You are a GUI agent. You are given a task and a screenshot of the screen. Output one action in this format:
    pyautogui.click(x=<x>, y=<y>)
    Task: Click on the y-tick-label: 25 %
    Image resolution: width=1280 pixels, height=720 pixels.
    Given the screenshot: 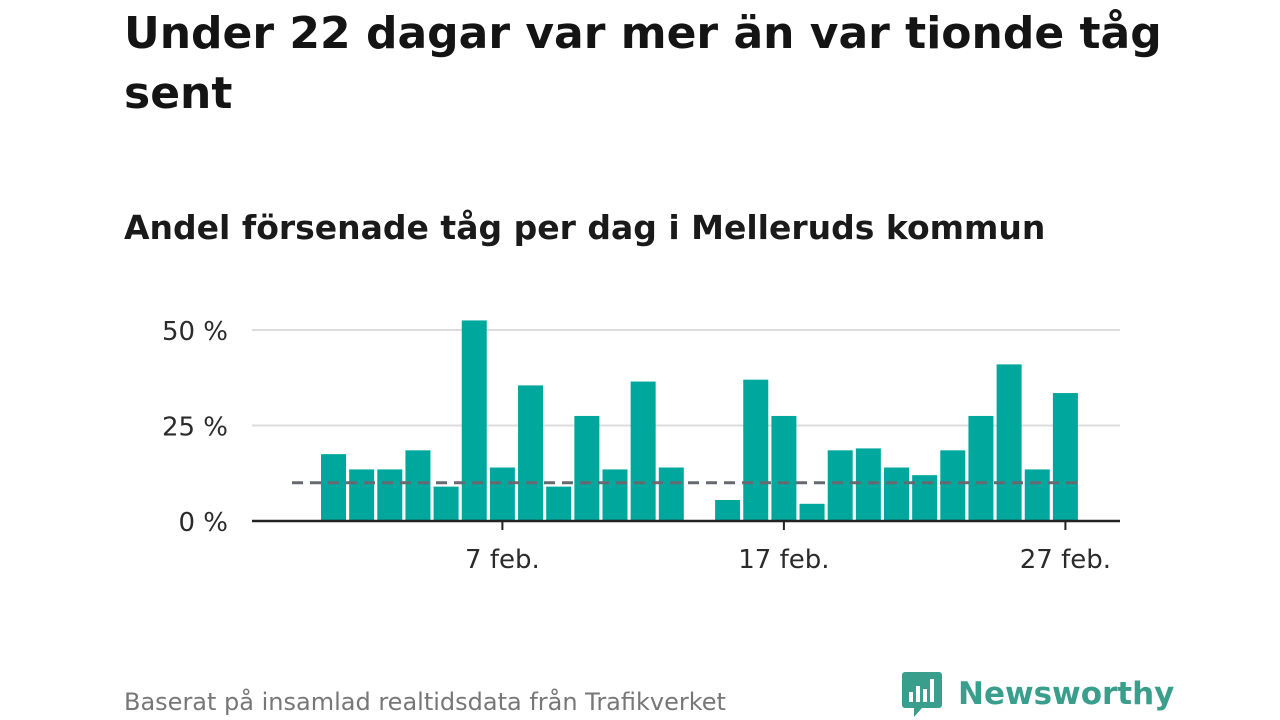 What is the action you would take?
    pyautogui.click(x=195, y=428)
    